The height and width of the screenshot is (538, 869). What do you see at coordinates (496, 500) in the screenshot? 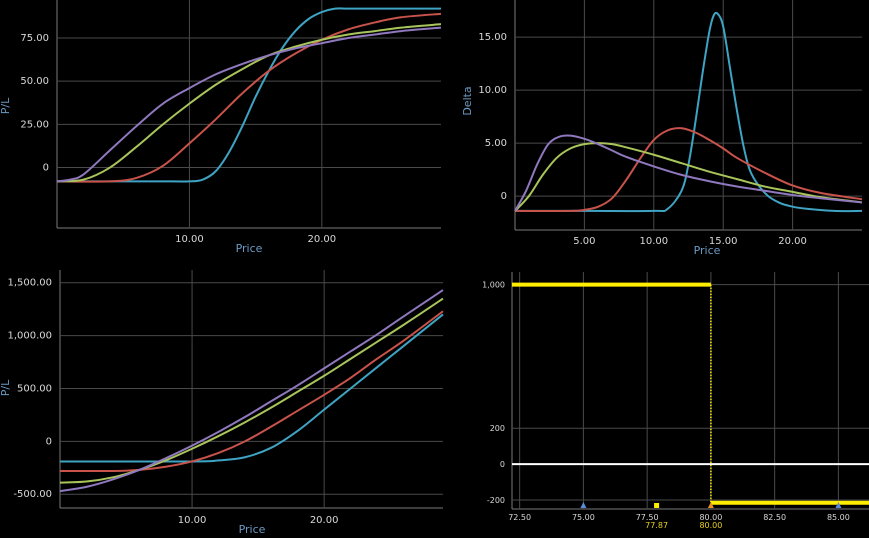
I see `y-tick-label: -200` at bounding box center [496, 500].